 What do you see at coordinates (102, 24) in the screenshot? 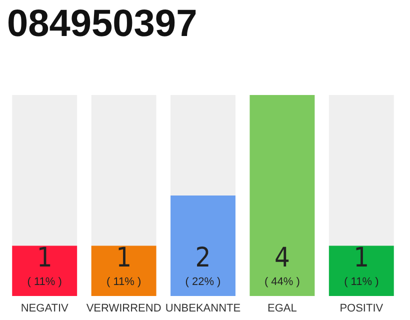
I see `chart-title: 084950397` at bounding box center [102, 24].